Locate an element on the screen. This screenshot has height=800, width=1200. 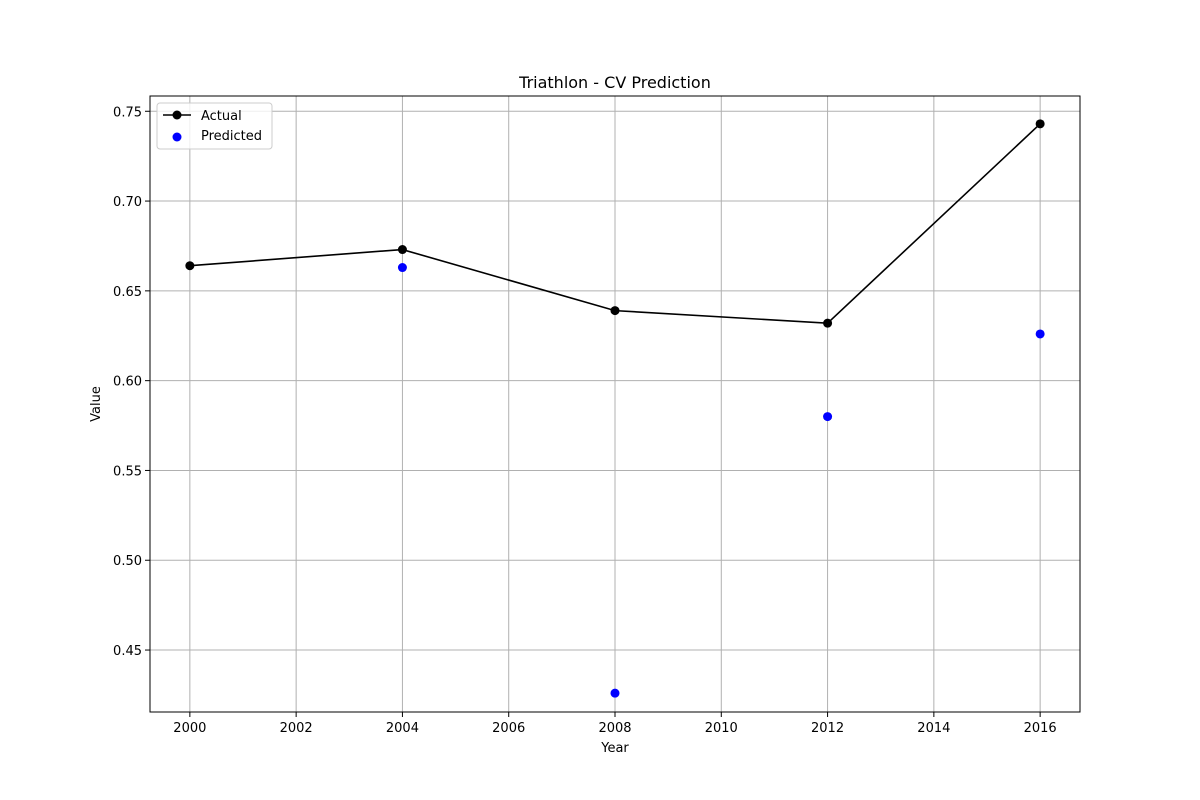
legend-actual-marker is located at coordinates (177, 115).